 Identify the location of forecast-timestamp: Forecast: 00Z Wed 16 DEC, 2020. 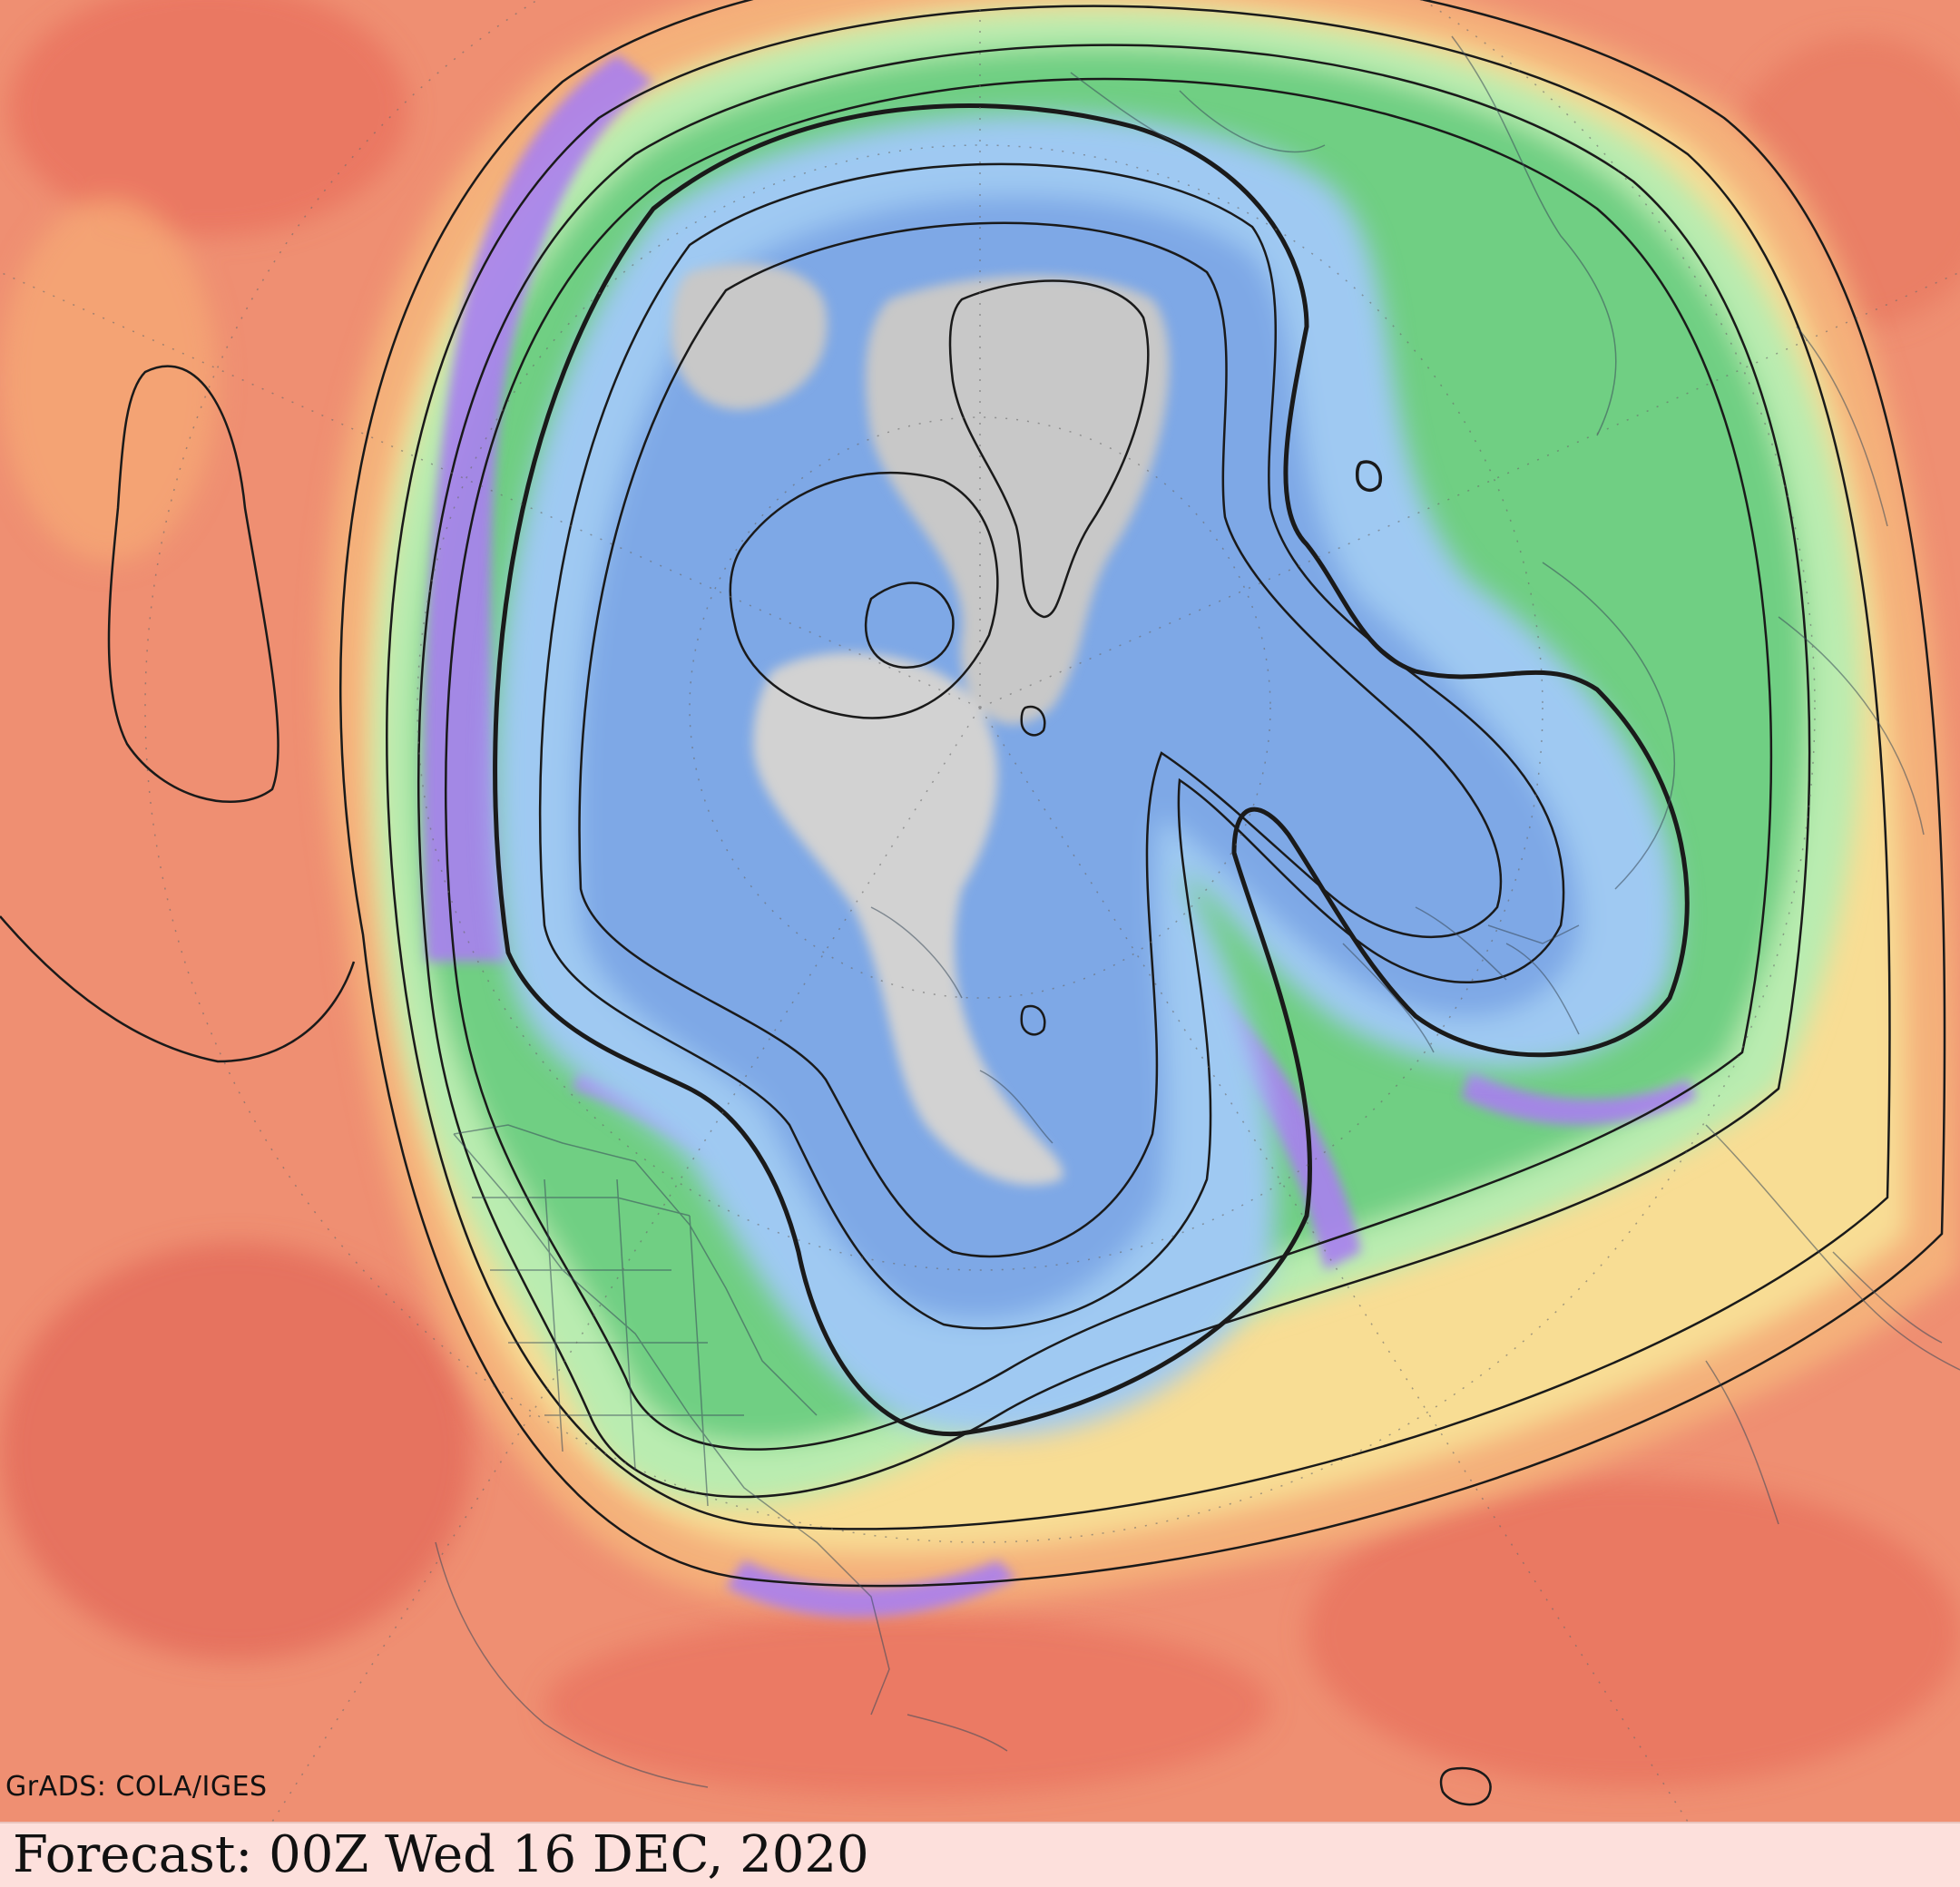
(441, 1855).